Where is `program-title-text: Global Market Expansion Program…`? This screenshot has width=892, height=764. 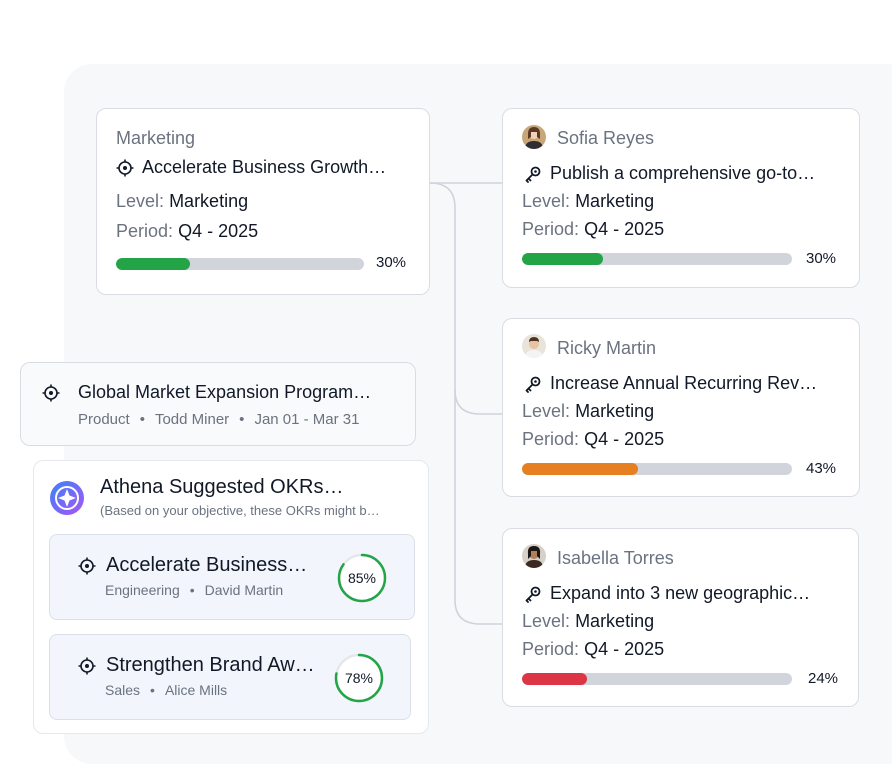
program-title-text: Global Market Expansion Program… is located at coordinates (225, 392).